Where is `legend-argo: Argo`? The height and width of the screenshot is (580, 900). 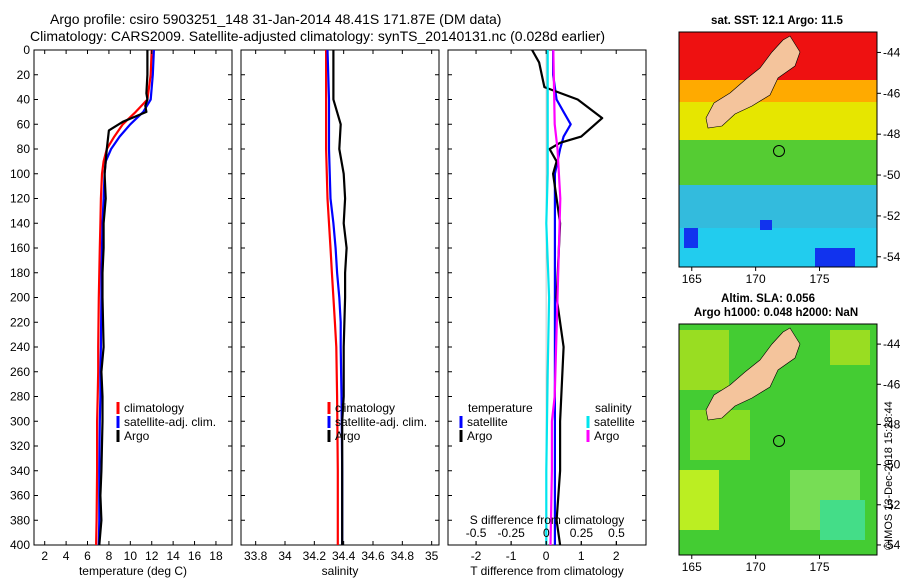
legend-argo: Argo is located at coordinates (137, 436).